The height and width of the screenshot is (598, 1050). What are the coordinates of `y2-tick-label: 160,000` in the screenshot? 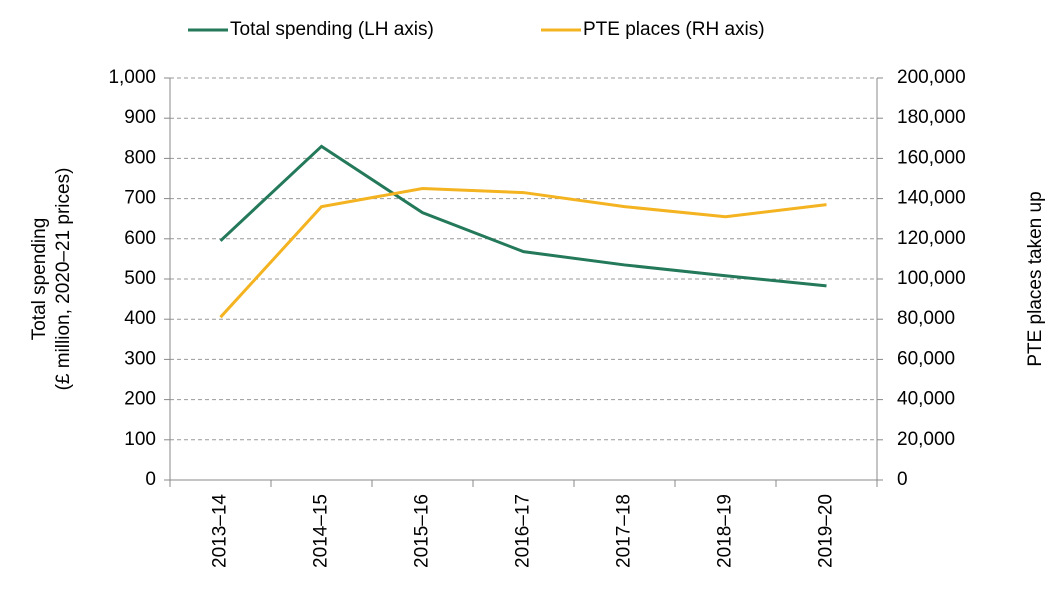 It's located at (931, 157).